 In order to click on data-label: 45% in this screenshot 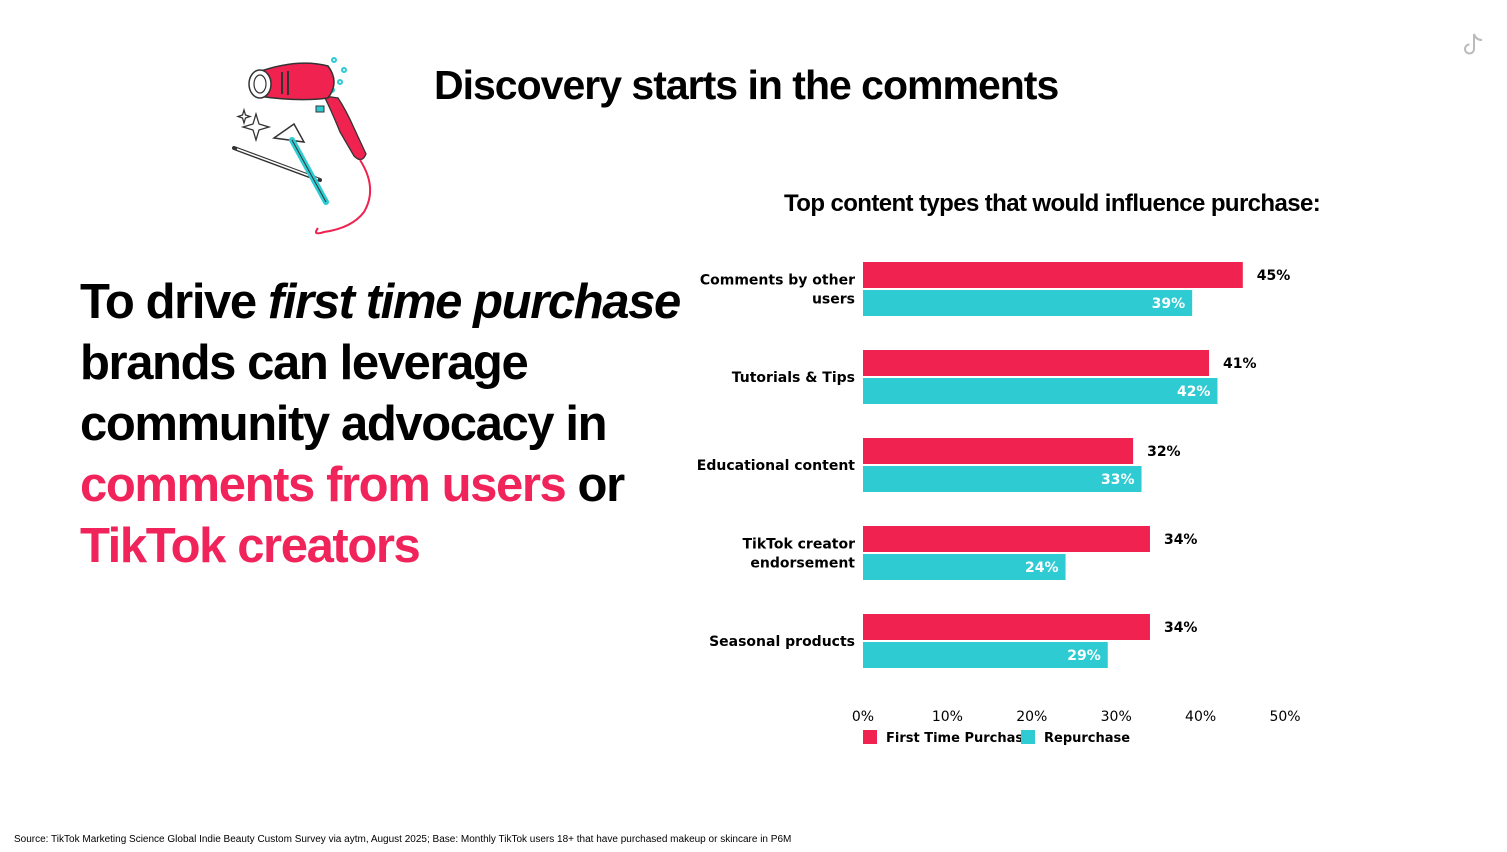, I will do `click(1274, 276)`.